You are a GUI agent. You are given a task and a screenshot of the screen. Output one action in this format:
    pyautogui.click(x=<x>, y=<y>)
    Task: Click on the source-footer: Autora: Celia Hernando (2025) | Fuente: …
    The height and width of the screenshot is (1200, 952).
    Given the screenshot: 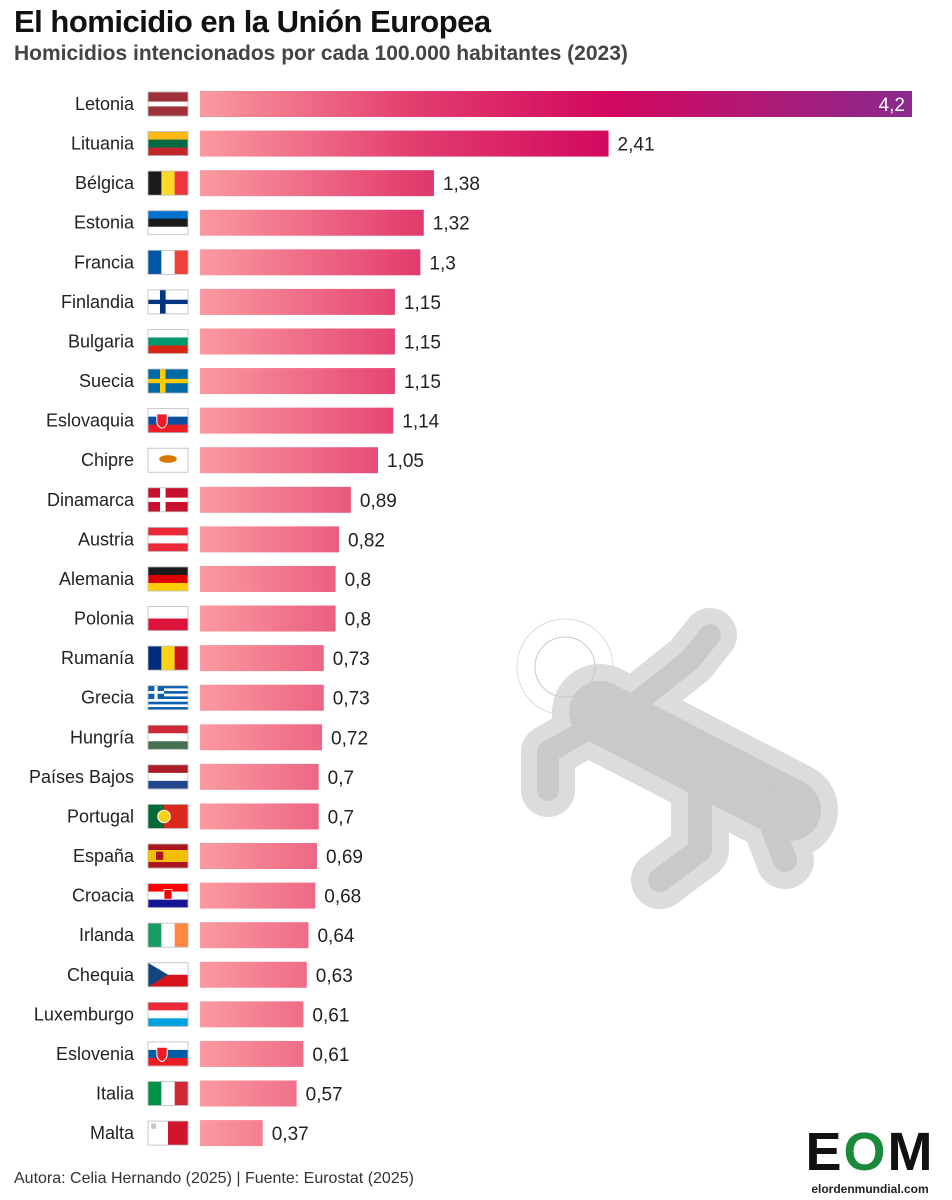 What is the action you would take?
    pyautogui.click(x=214, y=1178)
    